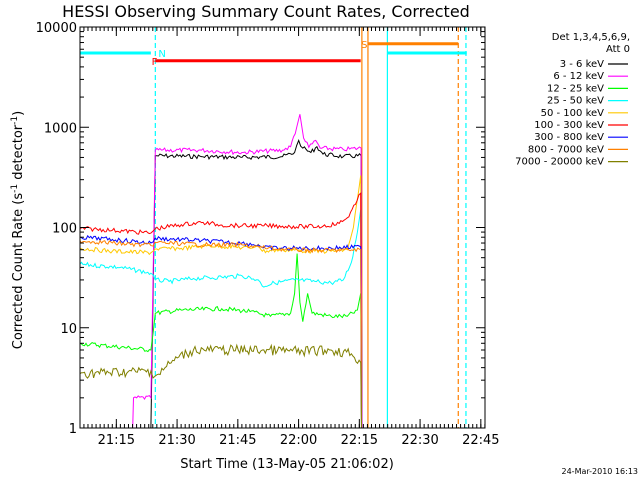 This screenshot has height=480, width=640. Describe the element at coordinates (480, 440) in the screenshot. I see `x-tick-label: 22:45` at that location.